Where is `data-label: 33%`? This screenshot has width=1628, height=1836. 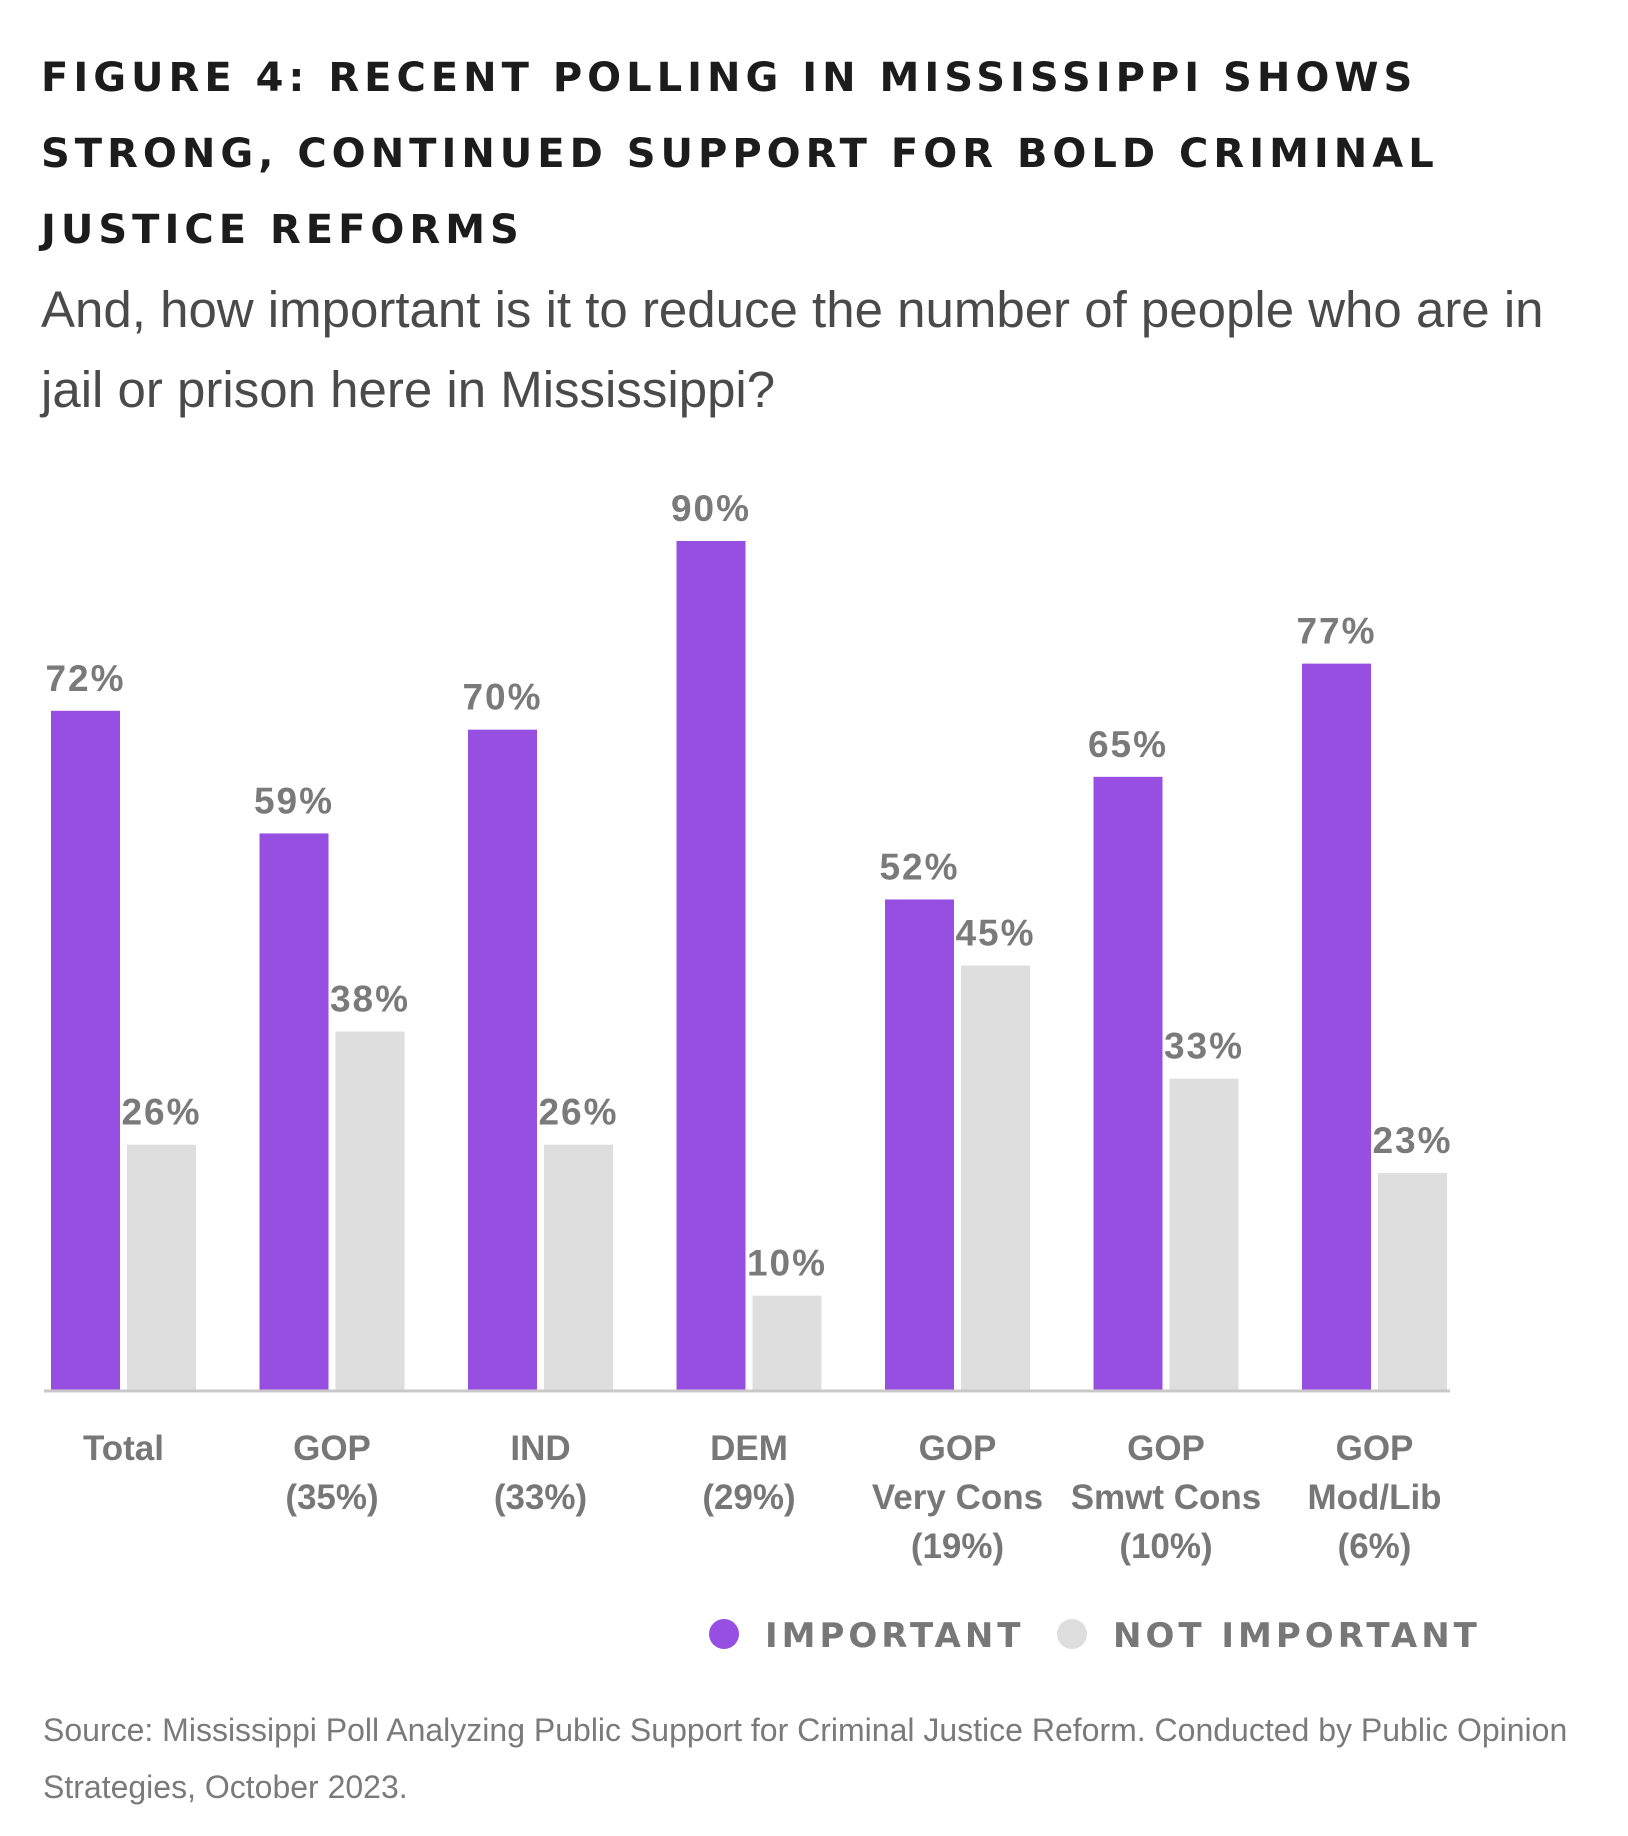
data-label: 33% is located at coordinates (1204, 1046).